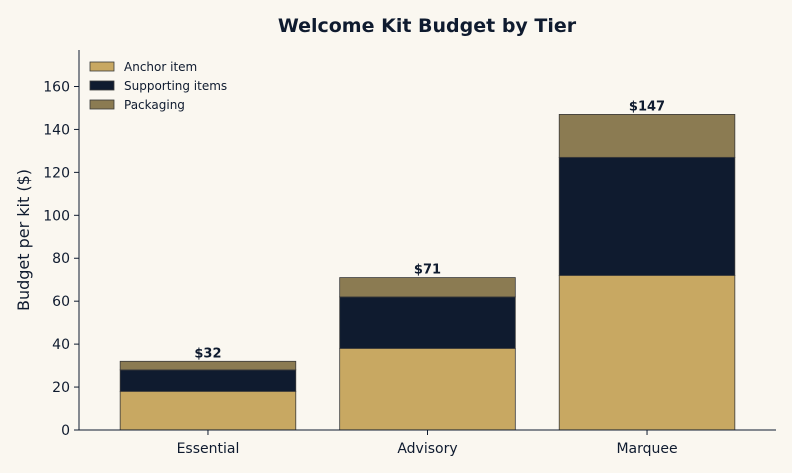 The image size is (792, 473). Describe the element at coordinates (56, 130) in the screenshot. I see `y-tick-label: 140` at that location.